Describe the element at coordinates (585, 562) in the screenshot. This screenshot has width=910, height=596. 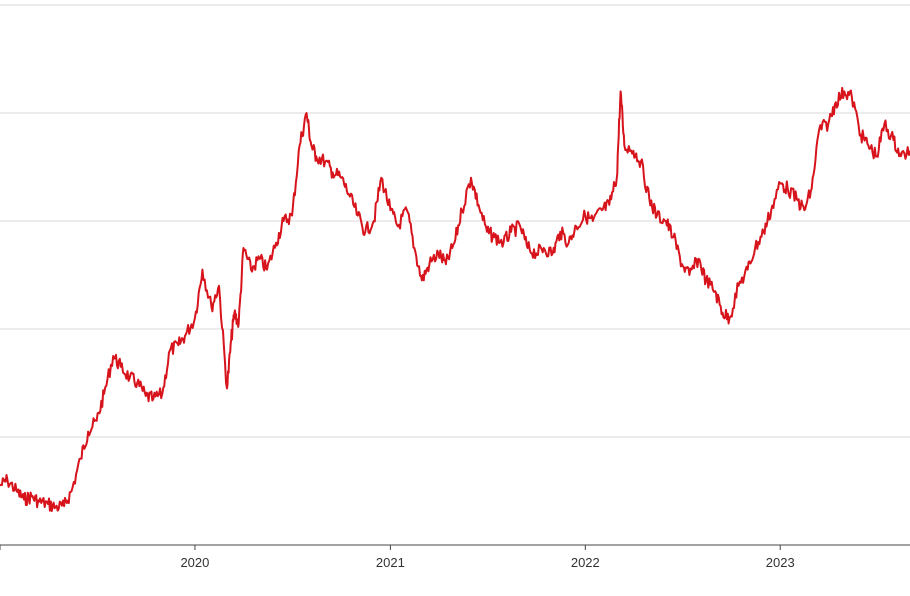
I see `x-tick-label: 2022` at that location.